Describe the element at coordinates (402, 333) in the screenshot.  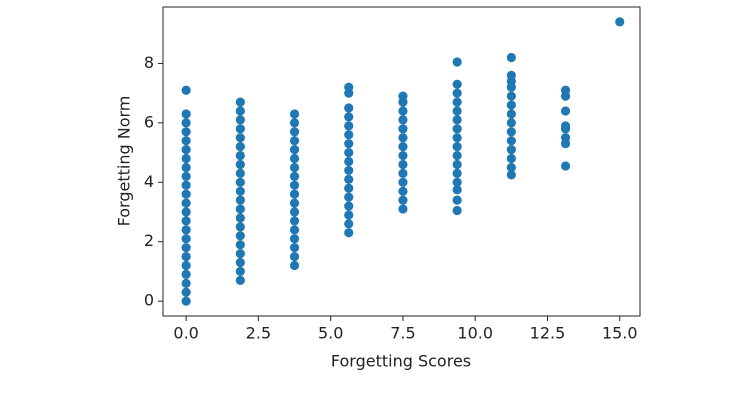
I see `x-tick-label: 7.5` at that location.